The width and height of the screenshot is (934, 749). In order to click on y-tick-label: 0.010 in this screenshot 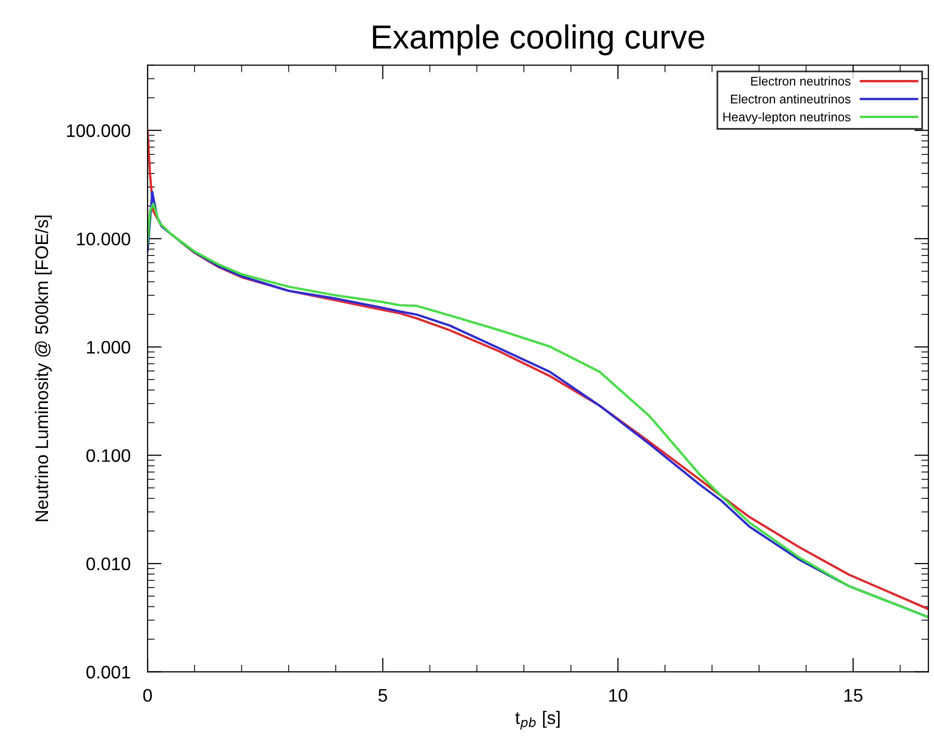, I will do `click(108, 563)`.